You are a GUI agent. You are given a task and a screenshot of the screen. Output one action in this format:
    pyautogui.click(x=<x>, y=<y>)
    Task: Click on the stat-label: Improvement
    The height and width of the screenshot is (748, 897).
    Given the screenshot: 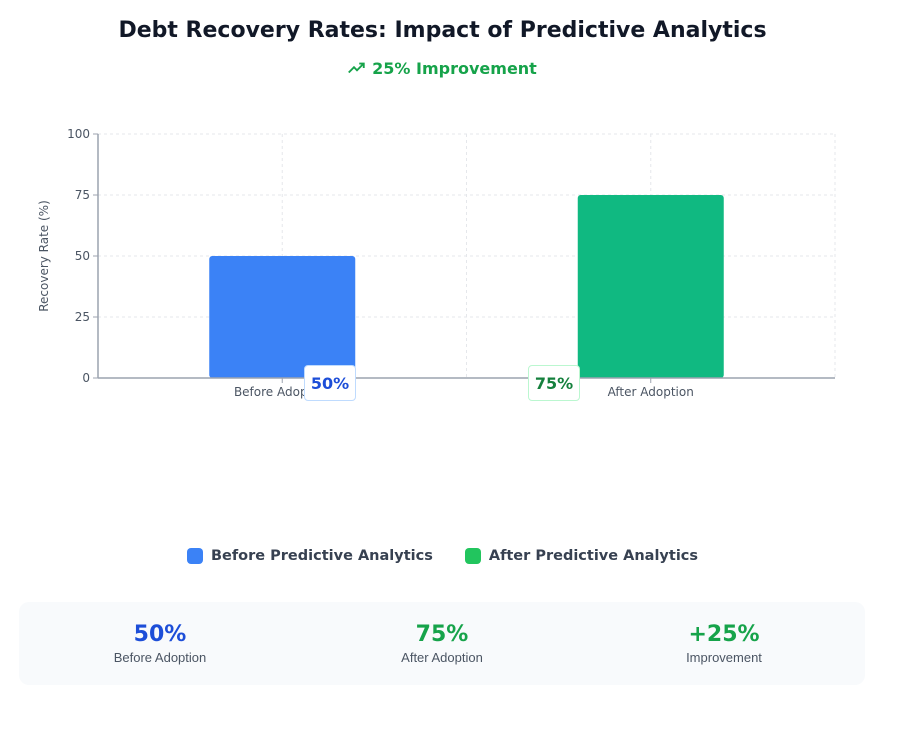 What is the action you would take?
    pyautogui.click(x=724, y=657)
    